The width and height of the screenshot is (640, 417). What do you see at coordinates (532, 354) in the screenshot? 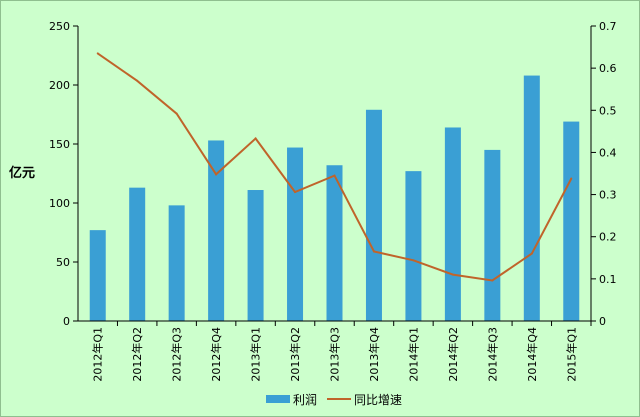
I see `x-tick-label: 2014年Q4` at bounding box center [532, 354].